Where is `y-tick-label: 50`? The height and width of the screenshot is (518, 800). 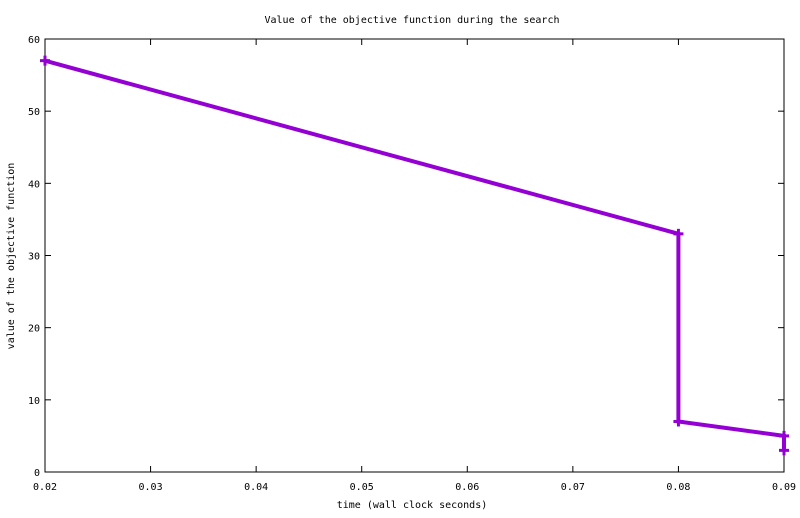 y-tick-label: 50 is located at coordinates (34, 112).